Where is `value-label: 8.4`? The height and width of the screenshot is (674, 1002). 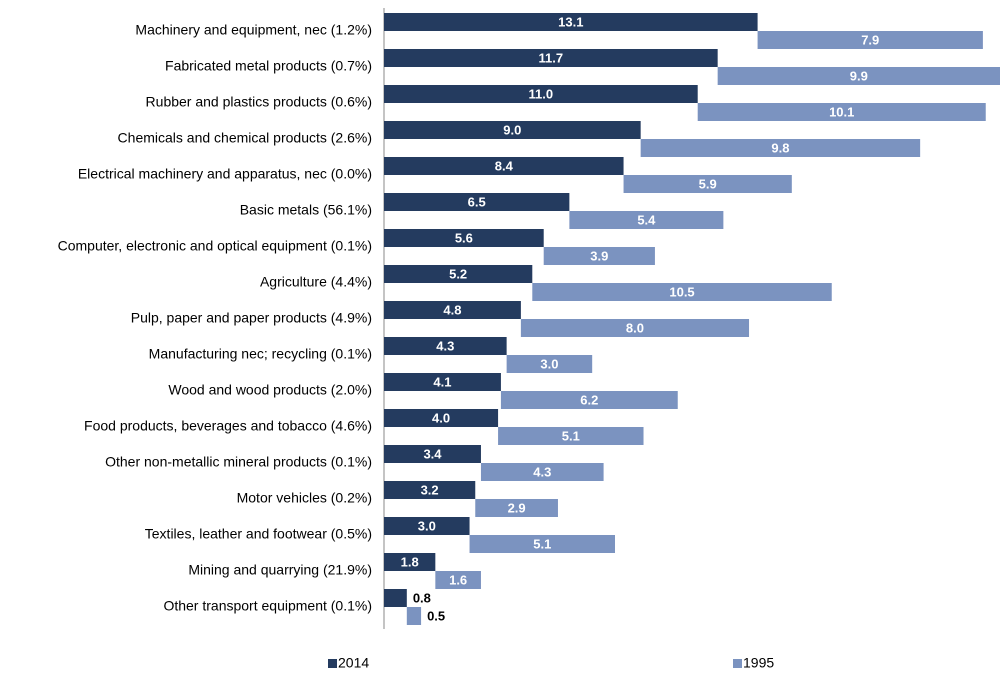
value-label: 8.4 is located at coordinates (504, 165).